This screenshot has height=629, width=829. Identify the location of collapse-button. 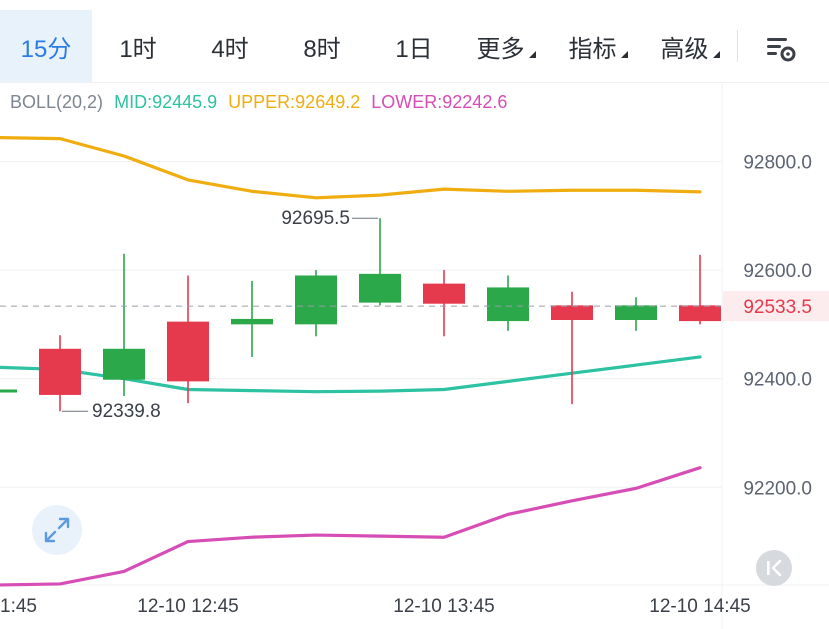
(774, 568).